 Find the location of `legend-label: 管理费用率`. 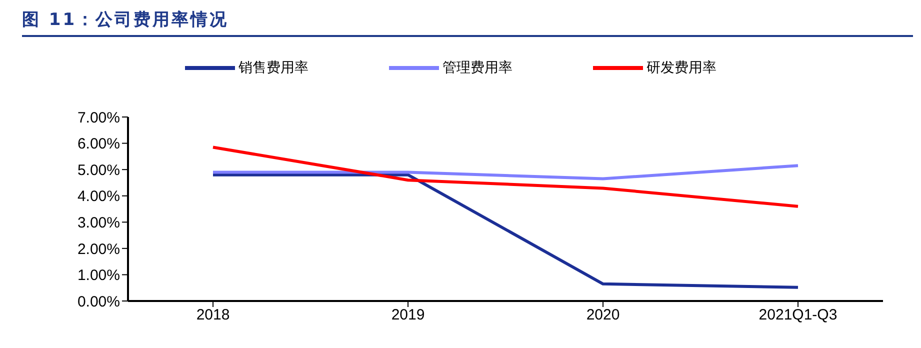

legend-label: 管理费用率 is located at coordinates (477, 68).